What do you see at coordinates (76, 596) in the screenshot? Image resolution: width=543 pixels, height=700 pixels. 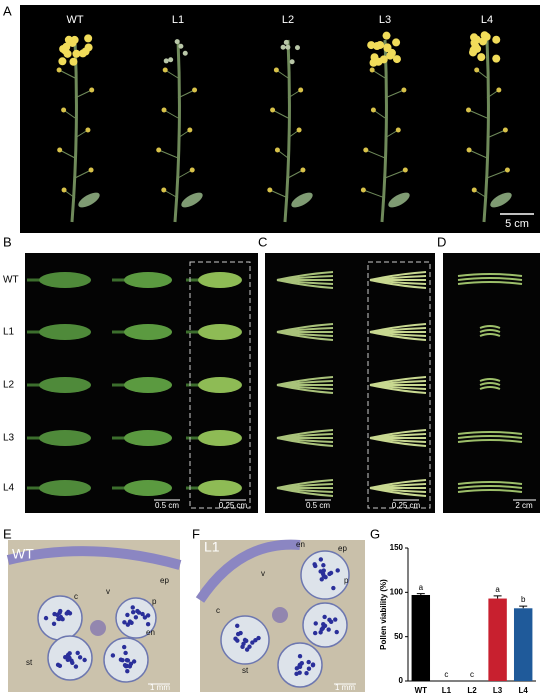 I see `tissue-label: c` at bounding box center [76, 596].